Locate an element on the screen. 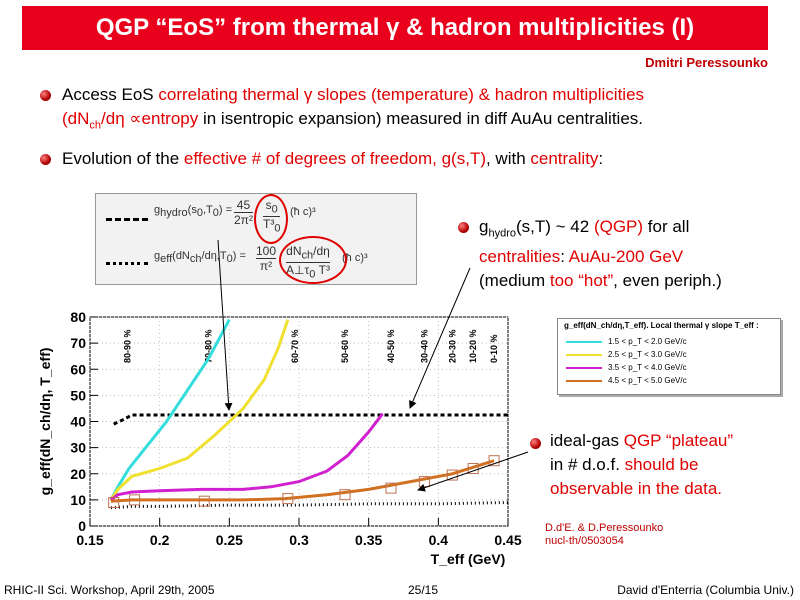  formula-eff-fraction: 100 π² is located at coordinates (266, 258).